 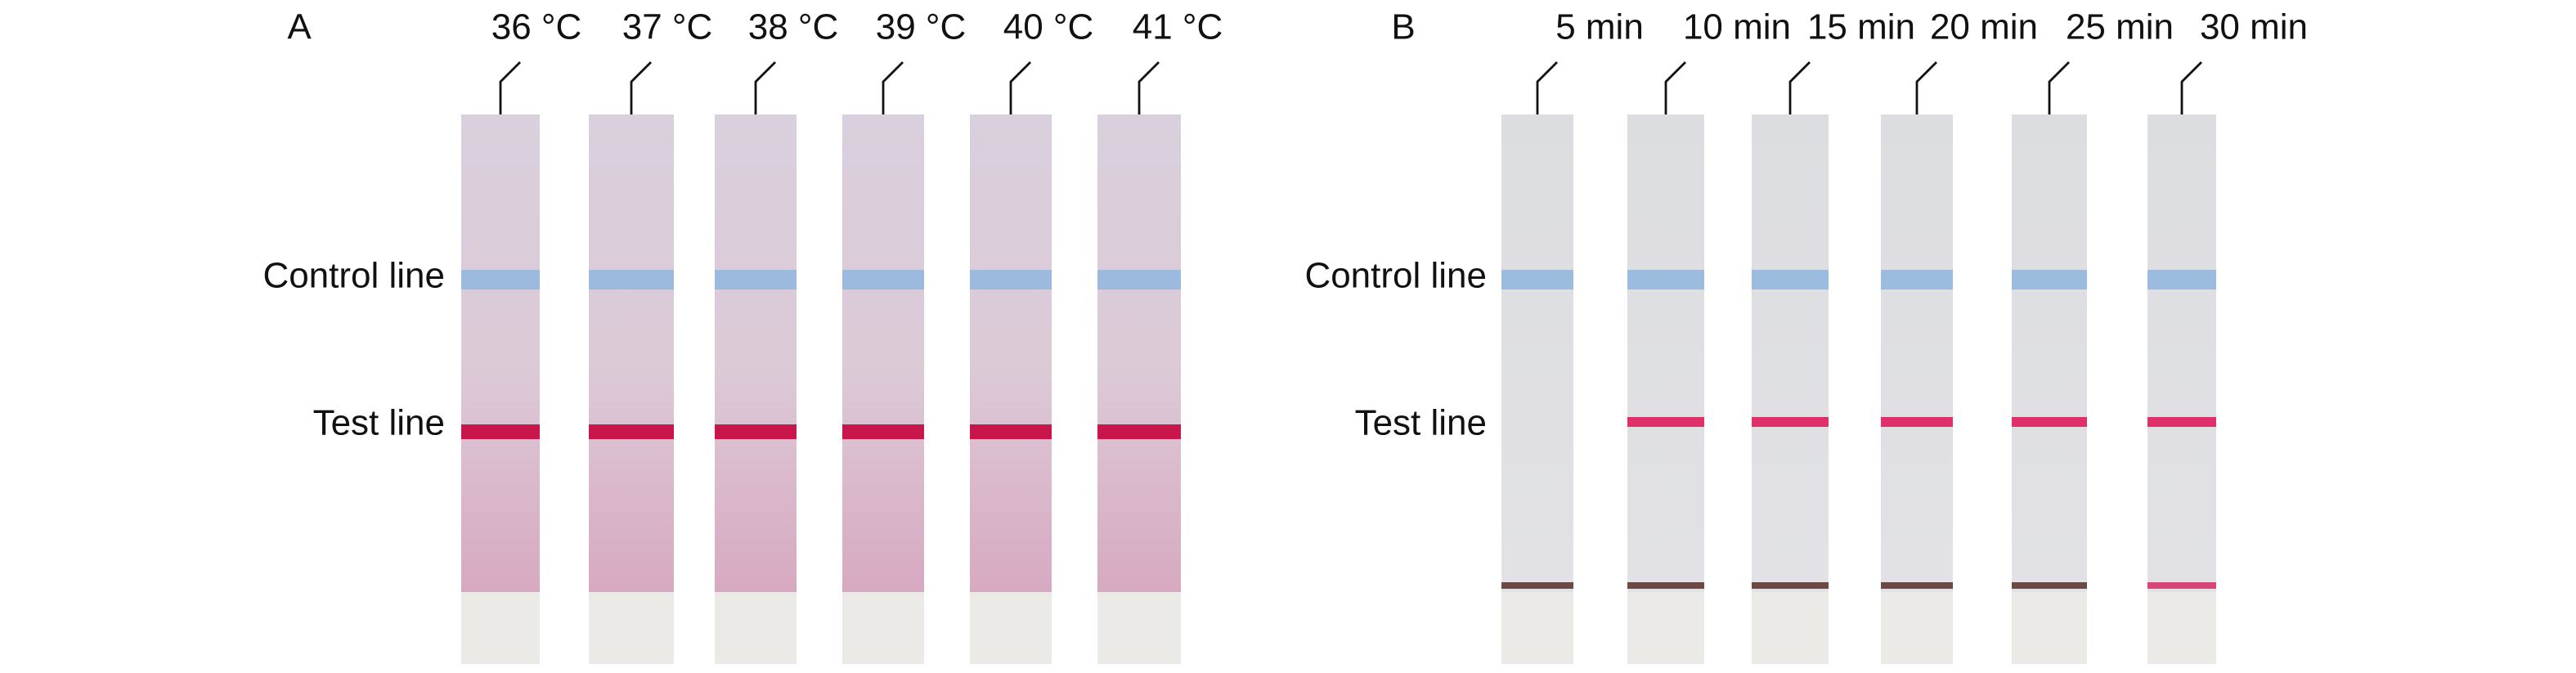 What do you see at coordinates (921, 27) in the screenshot?
I see `strip-label: 39 °C` at bounding box center [921, 27].